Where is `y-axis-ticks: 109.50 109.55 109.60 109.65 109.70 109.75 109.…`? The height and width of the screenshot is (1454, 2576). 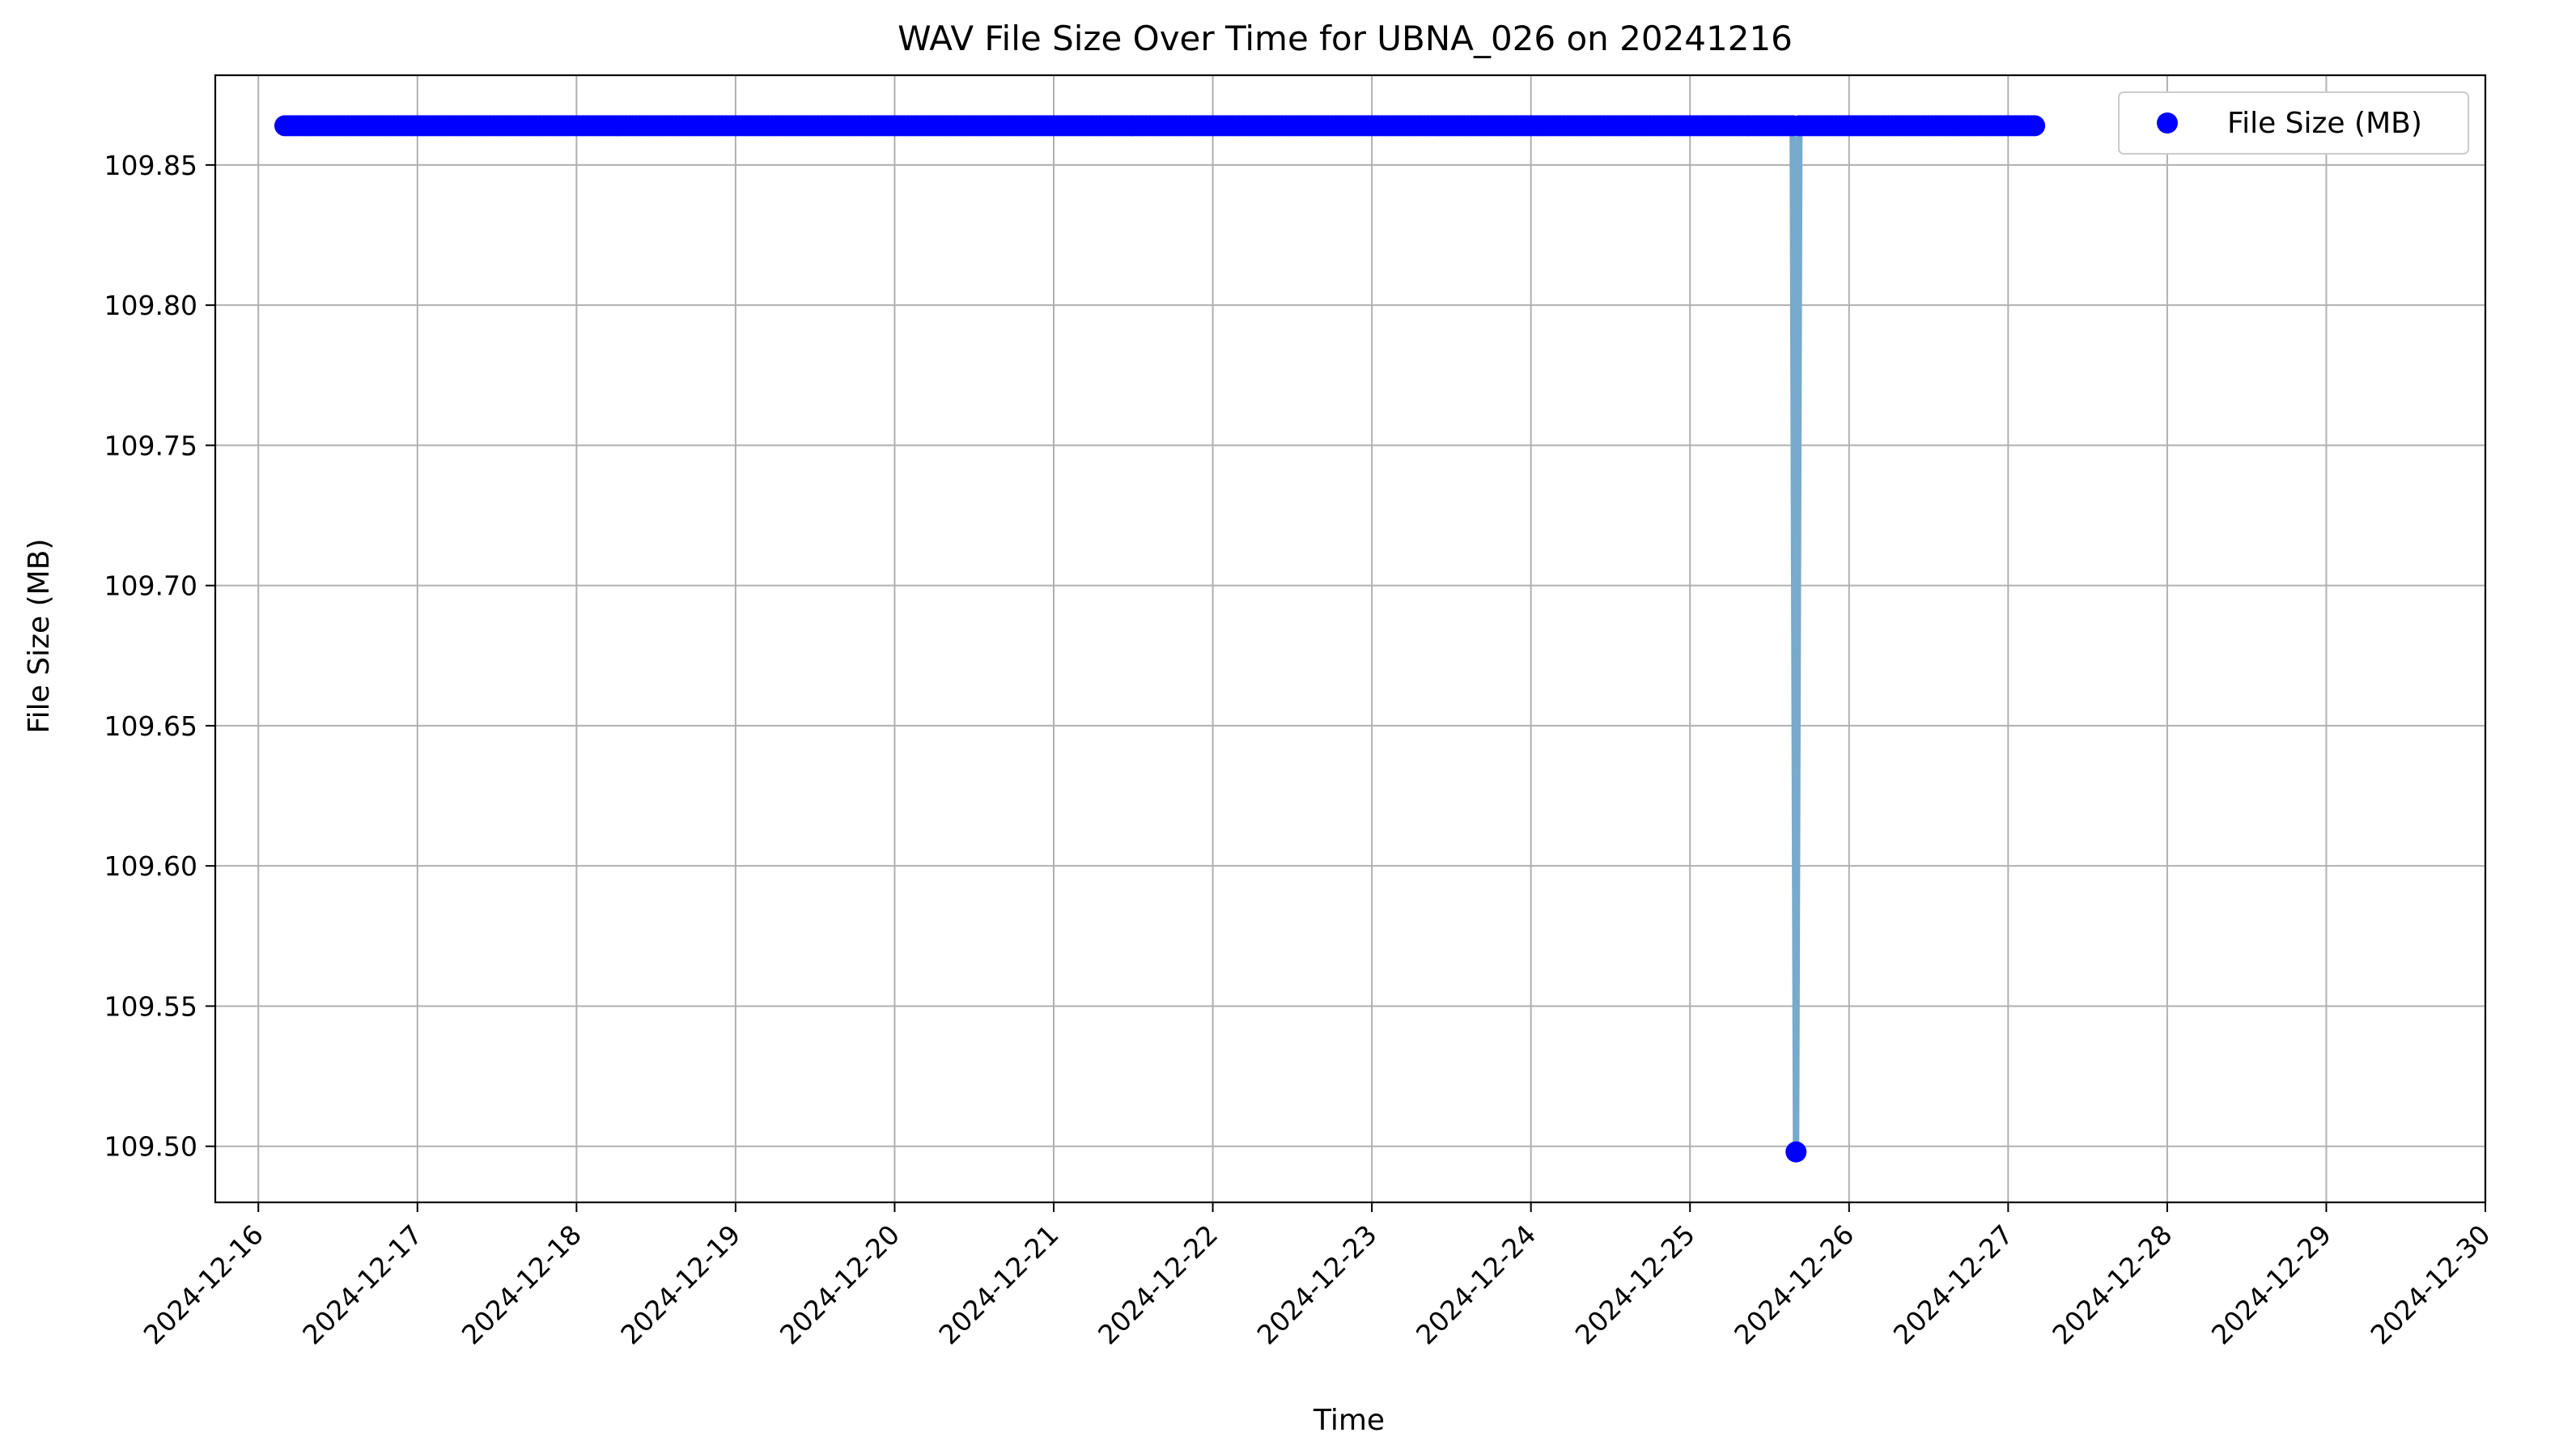 y-axis-ticks: 109.50 109.55 109.60 109.65 109.70 109.75 109.… is located at coordinates (159, 656).